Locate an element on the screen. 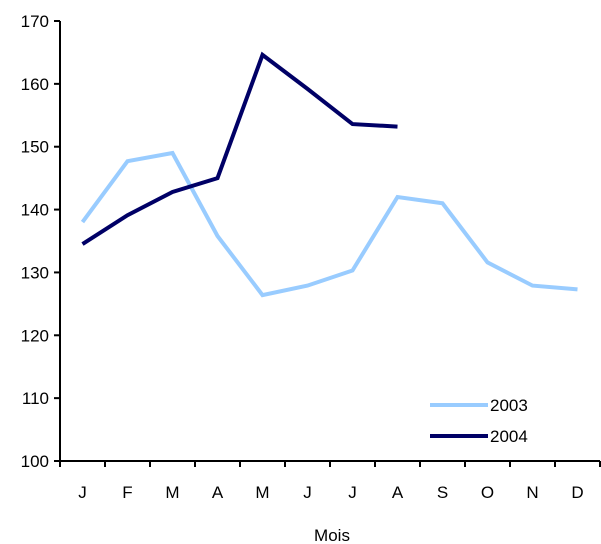 The height and width of the screenshot is (544, 601). legend-label-2003: 2003 is located at coordinates (509, 405).